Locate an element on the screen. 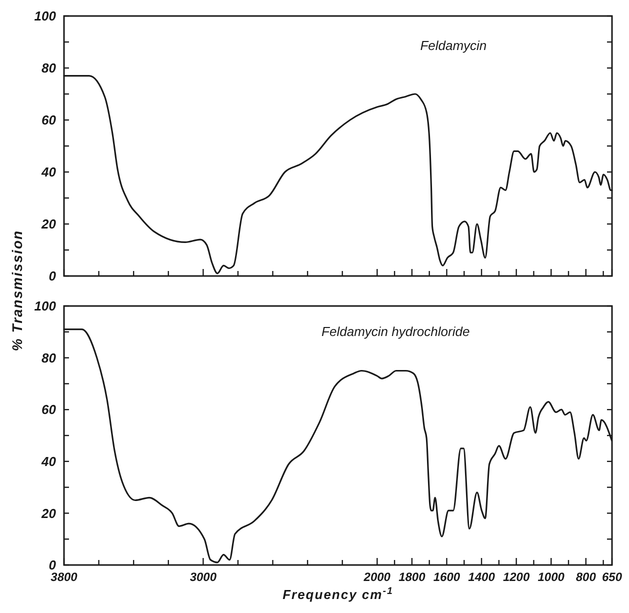 The width and height of the screenshot is (629, 613). text: Feldamycin is located at coordinates (453, 45).